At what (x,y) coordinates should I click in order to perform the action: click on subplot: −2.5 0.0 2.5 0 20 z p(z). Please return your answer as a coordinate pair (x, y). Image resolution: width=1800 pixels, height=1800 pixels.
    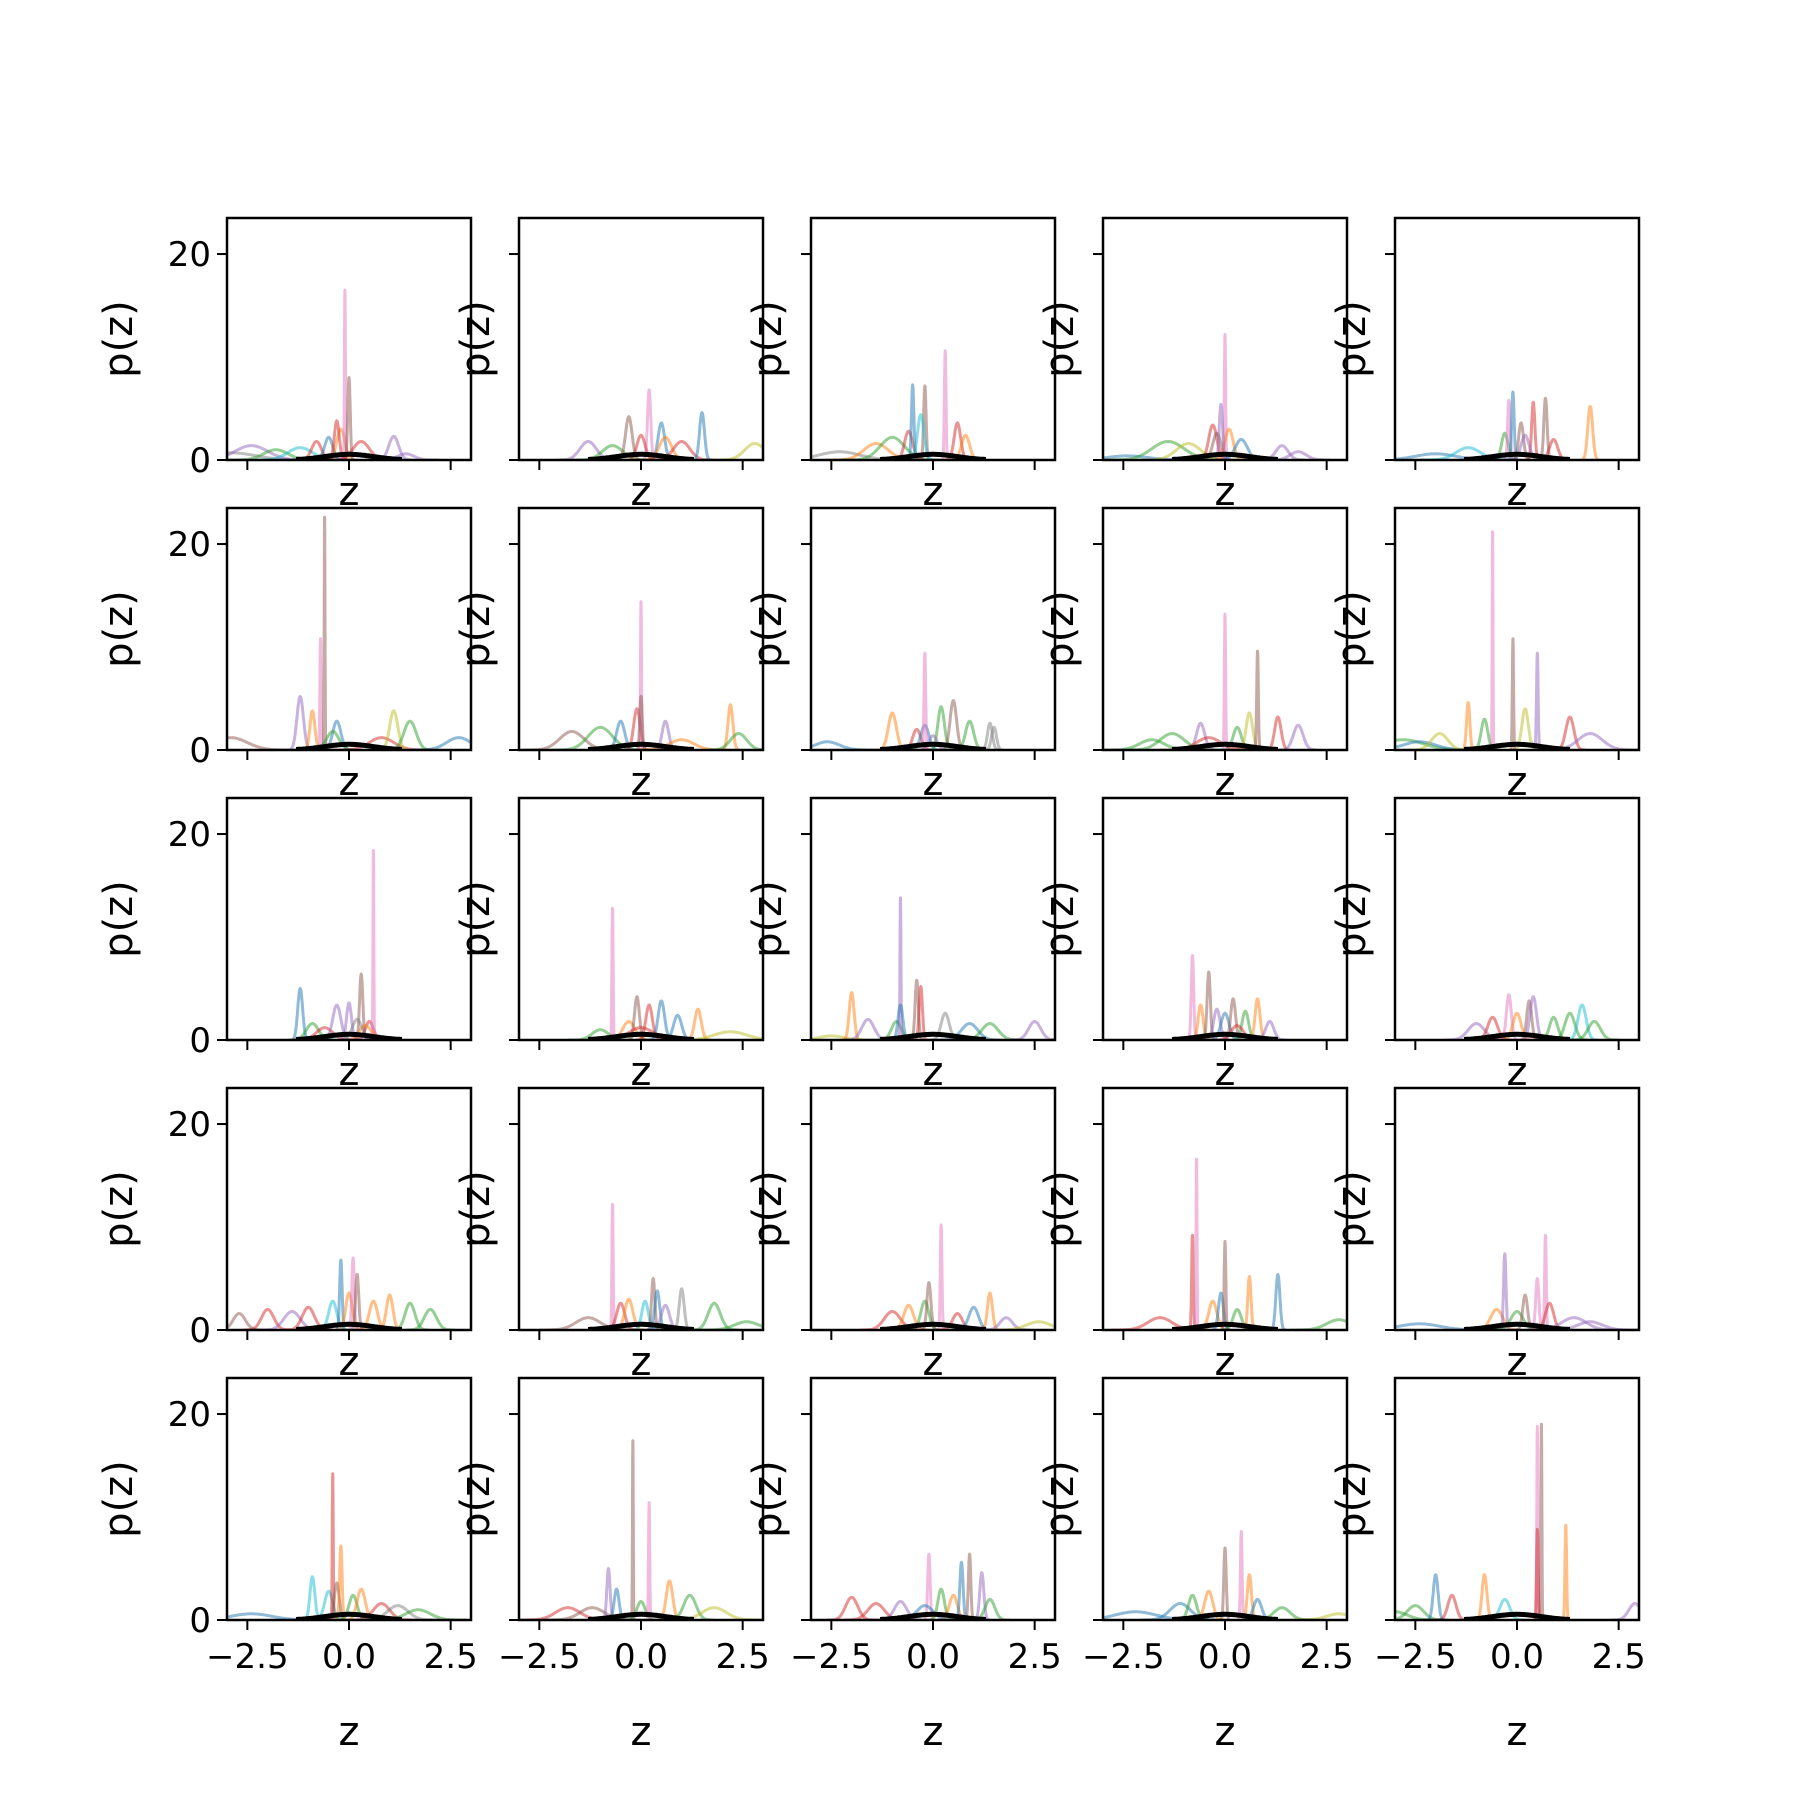
    Looking at the image, I should click on (287, 1565).